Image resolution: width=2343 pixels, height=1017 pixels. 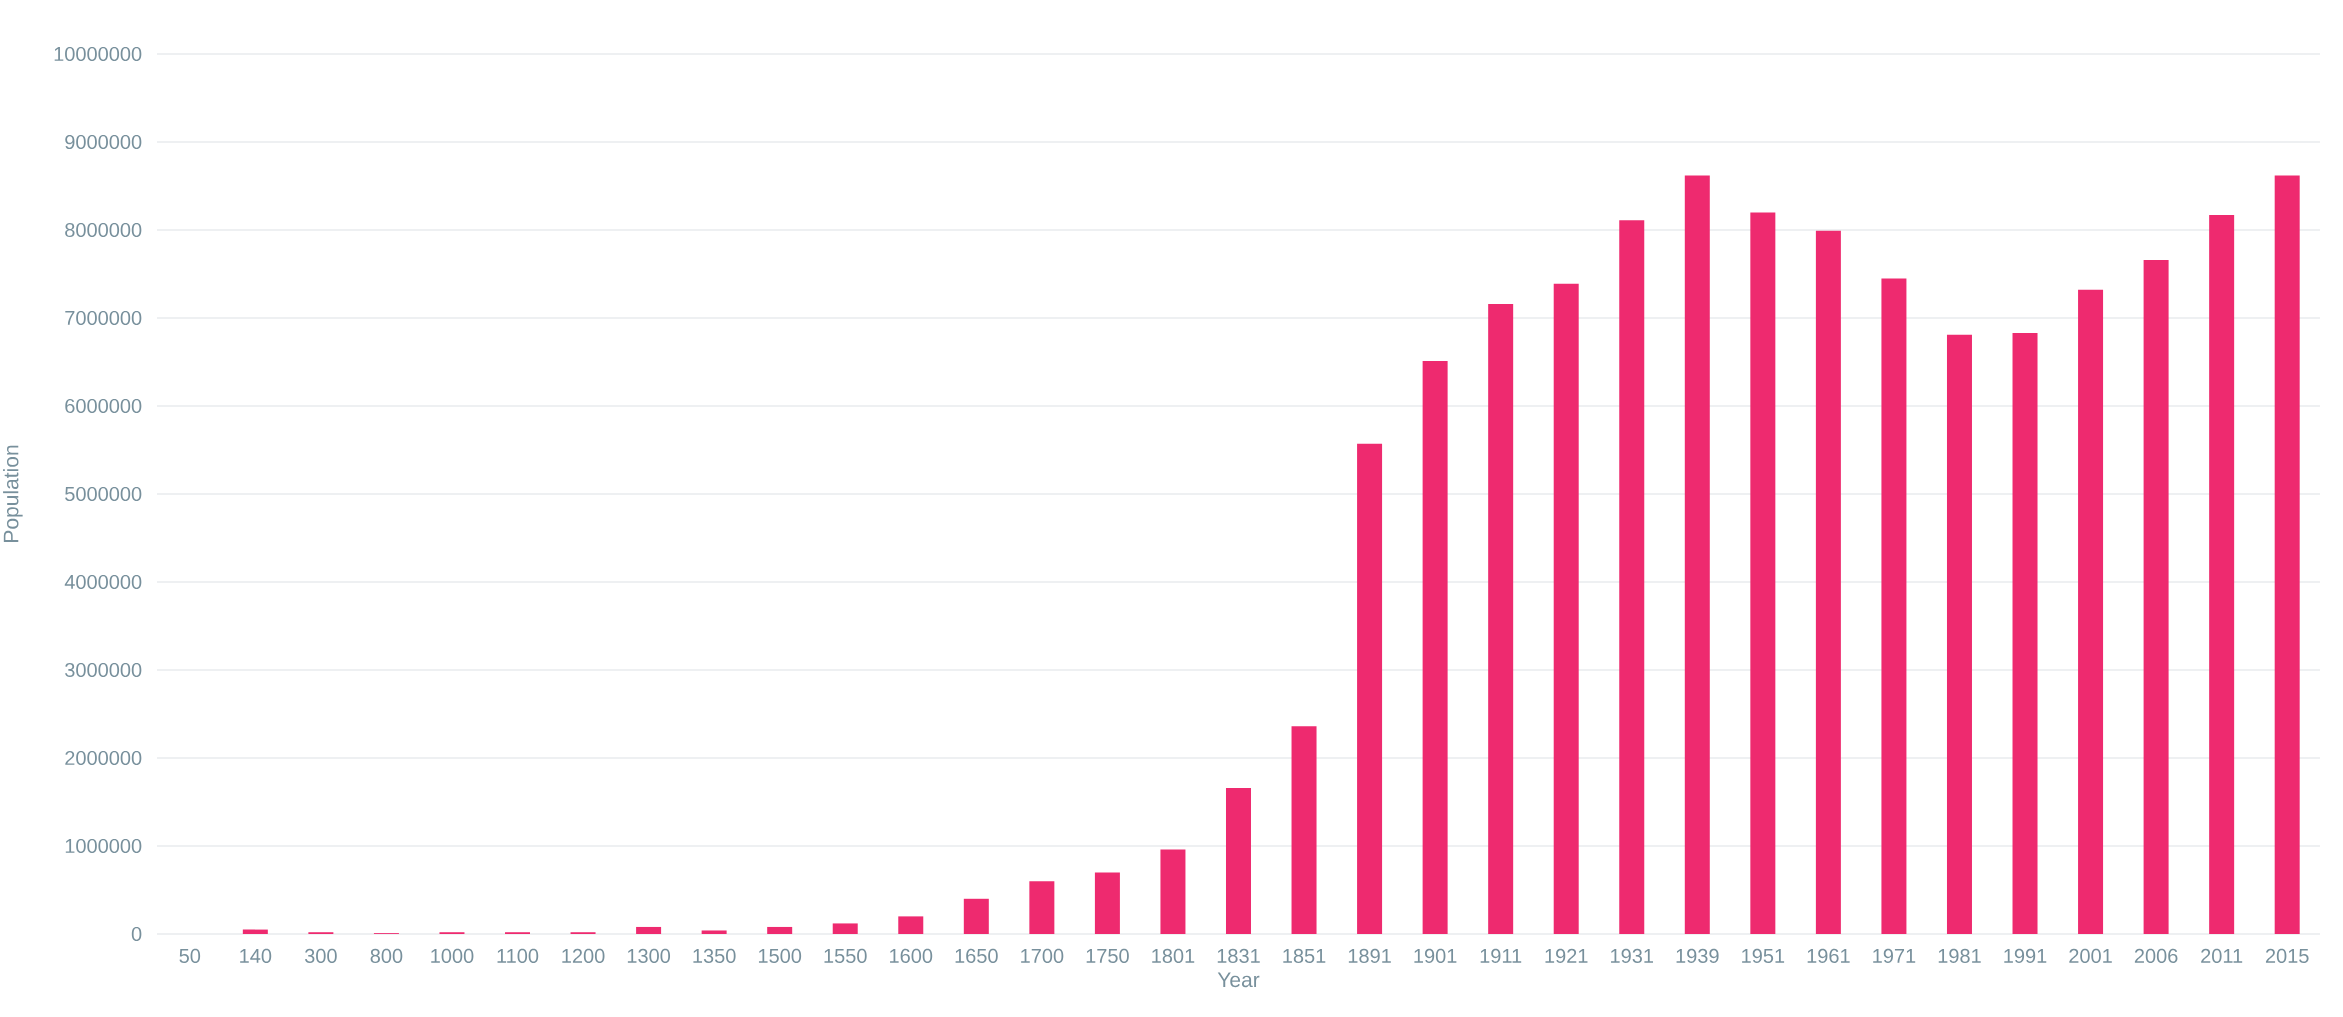 What do you see at coordinates (1566, 955) in the screenshot?
I see `x-tick-label: 1921` at bounding box center [1566, 955].